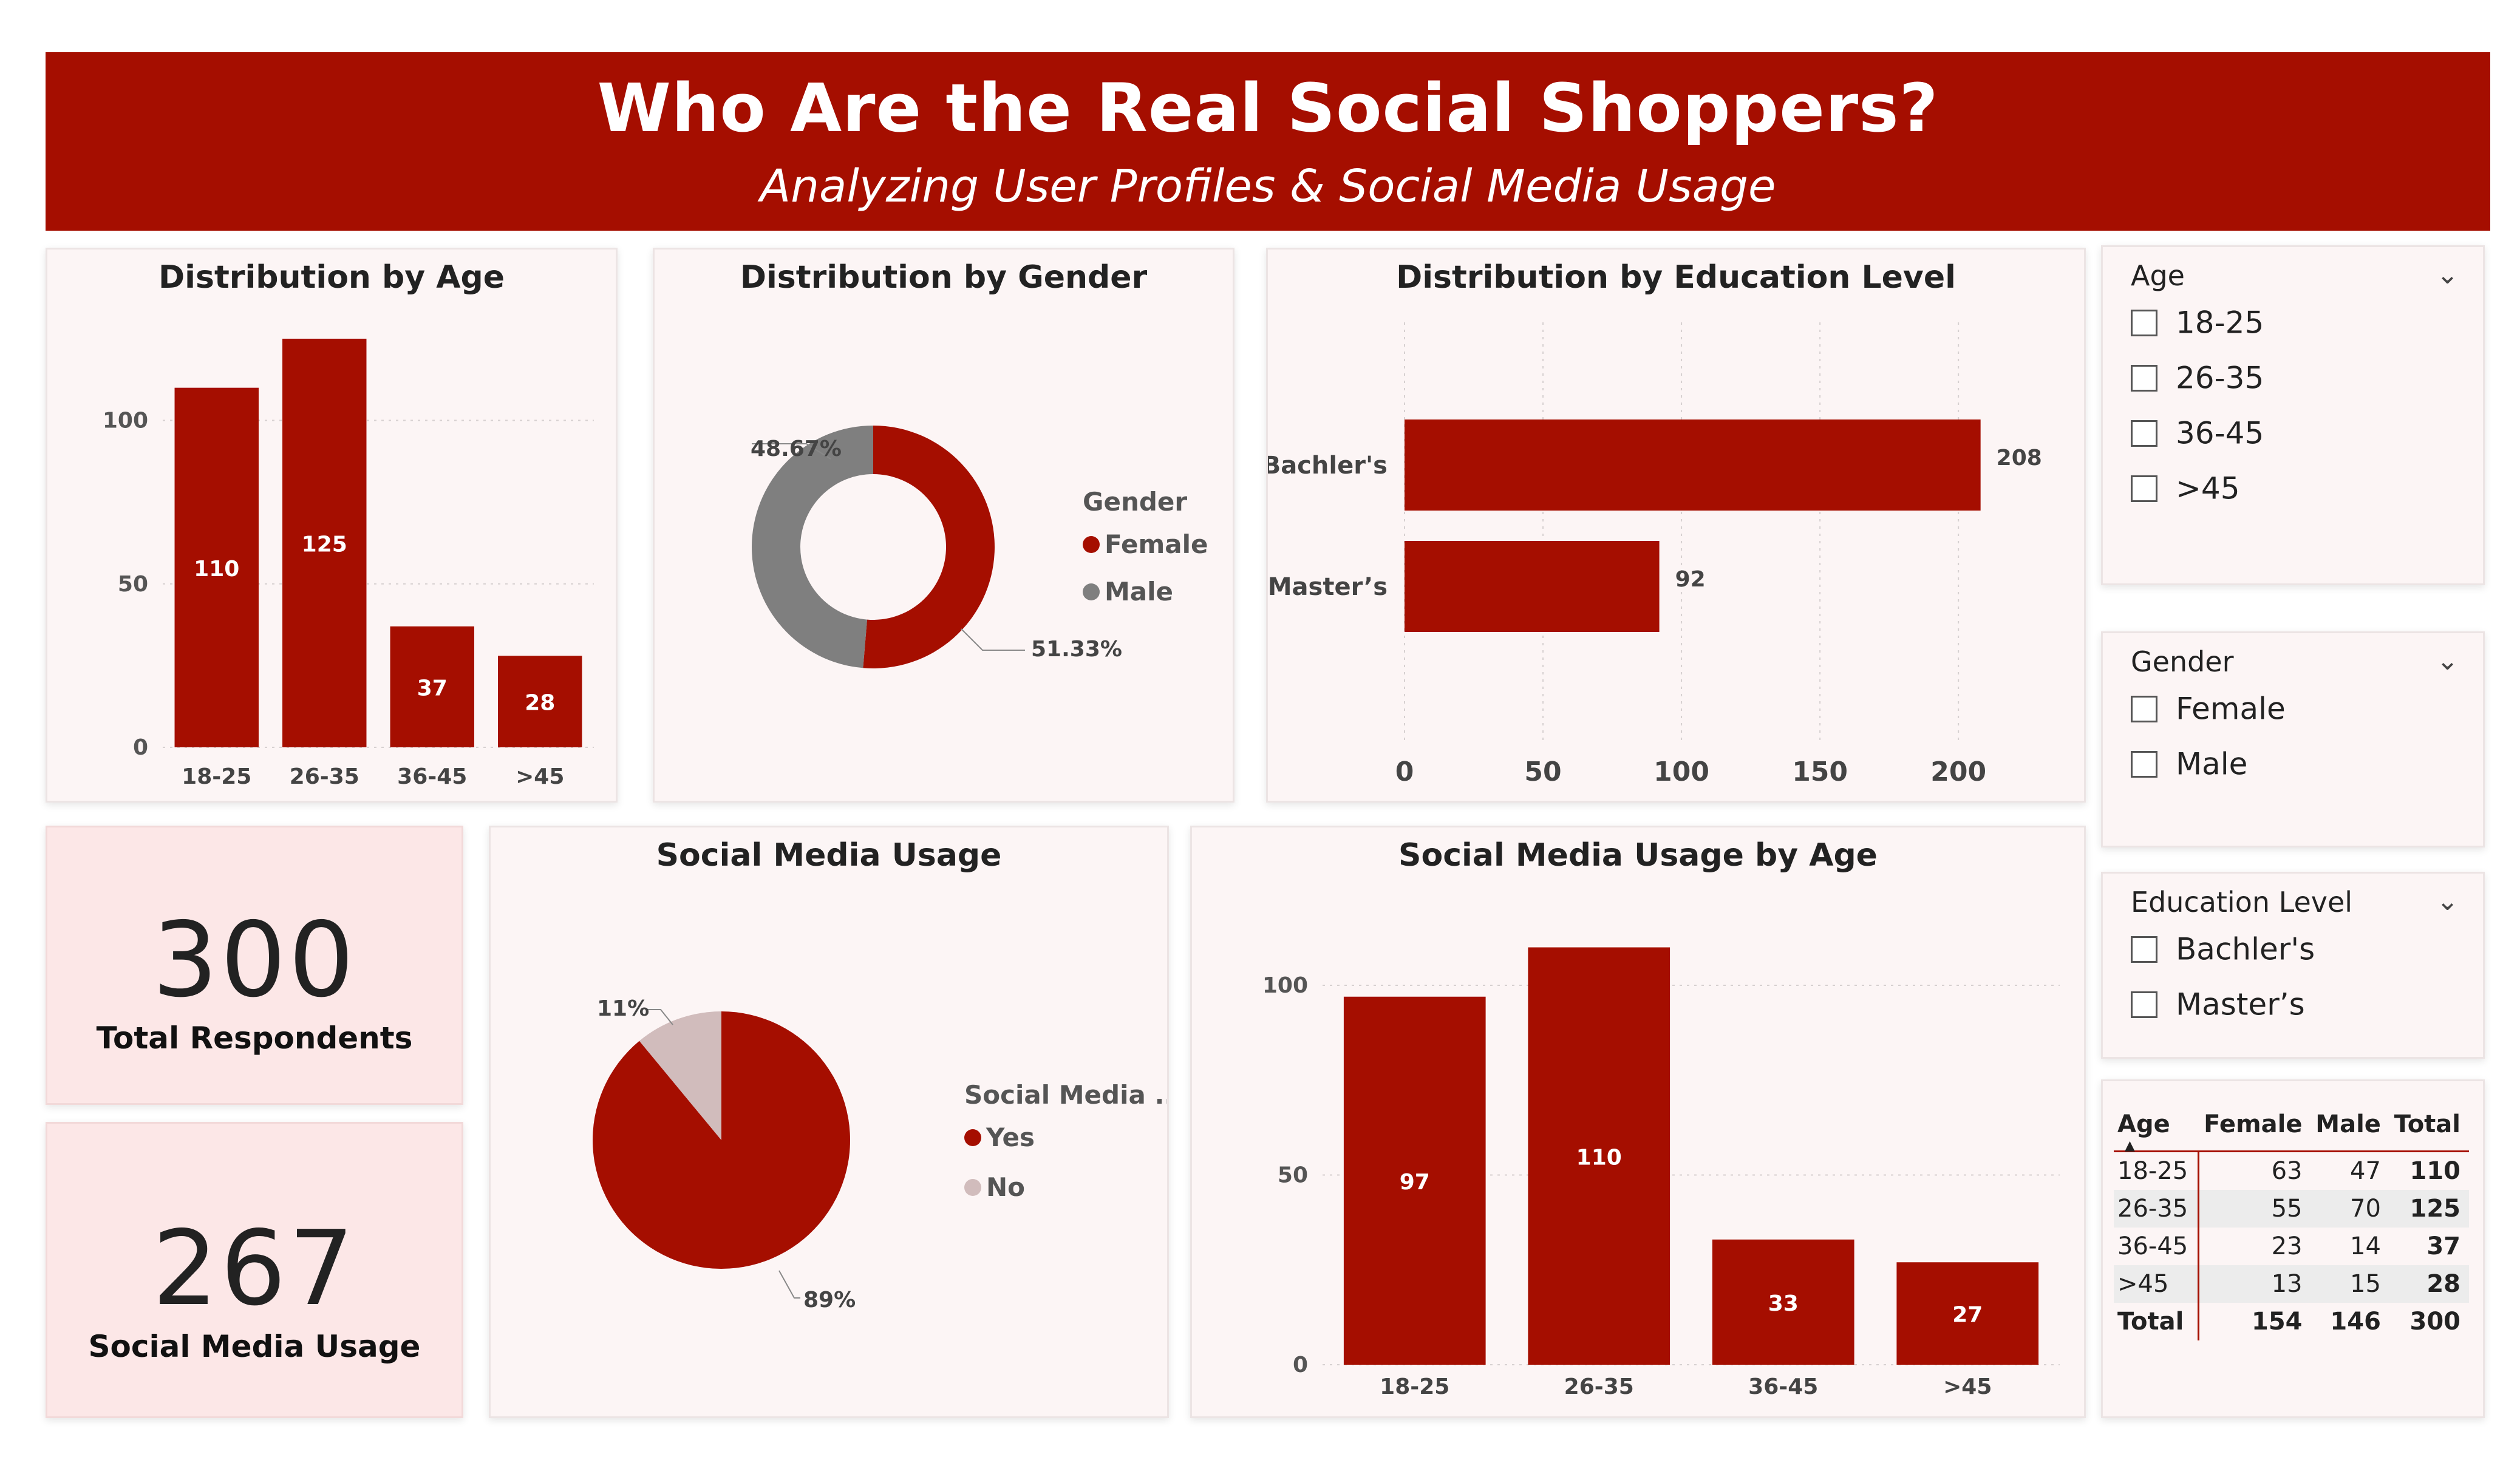 This screenshot has width=2520, height=1457. What do you see at coordinates (2295, 277) in the screenshot?
I see `slicer-header: Age ⌄` at bounding box center [2295, 277].